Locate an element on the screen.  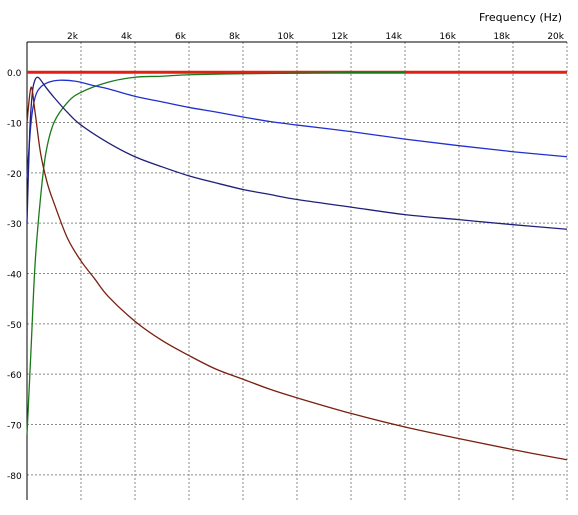
y-tick-labels: 0.0 -10 -20 -30 -40 -50 -60 -70 -80 is located at coordinates (14, 275).